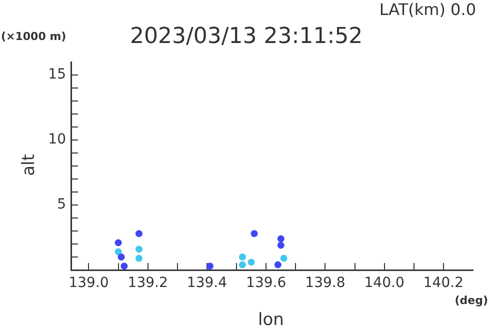 The width and height of the screenshot is (490, 331). I want to click on y-tick-label: 5, so click(61, 204).